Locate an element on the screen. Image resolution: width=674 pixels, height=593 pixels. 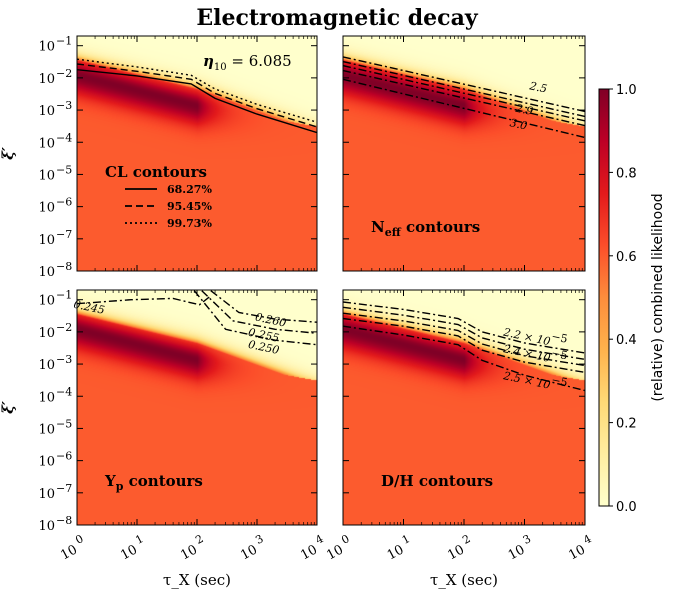
contour-label-text: 3.0 is located at coordinates (519, 124).